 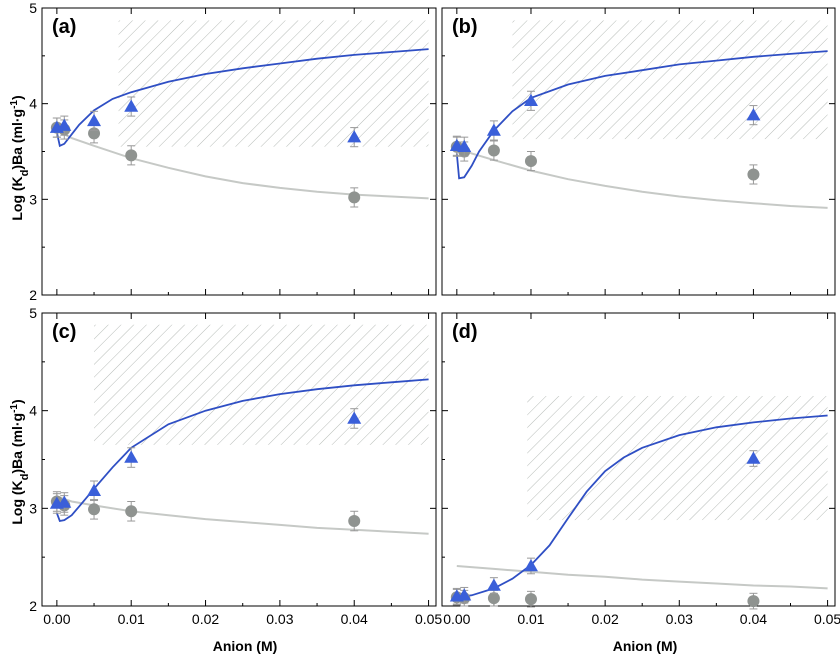 What do you see at coordinates (465, 332) in the screenshot?
I see `panel-label: (d)` at bounding box center [465, 332].